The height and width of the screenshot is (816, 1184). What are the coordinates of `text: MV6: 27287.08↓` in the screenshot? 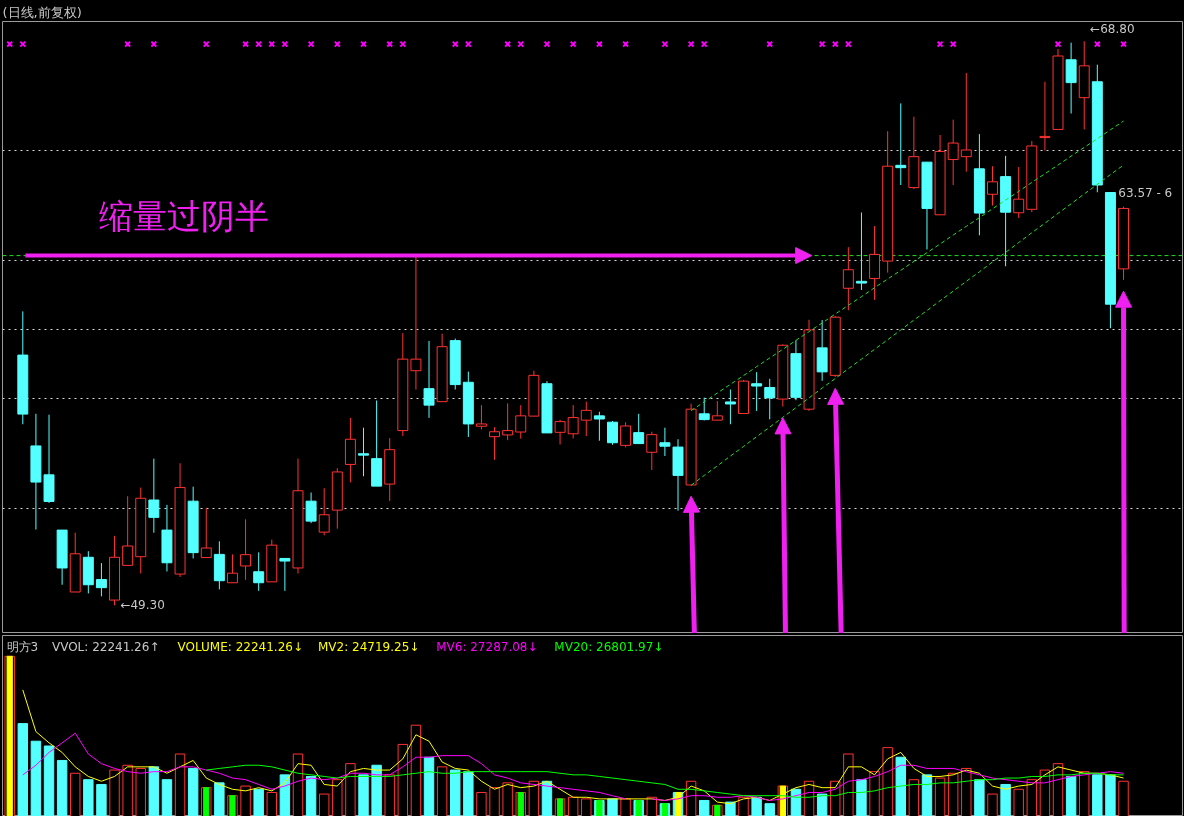 It's located at (487, 647).